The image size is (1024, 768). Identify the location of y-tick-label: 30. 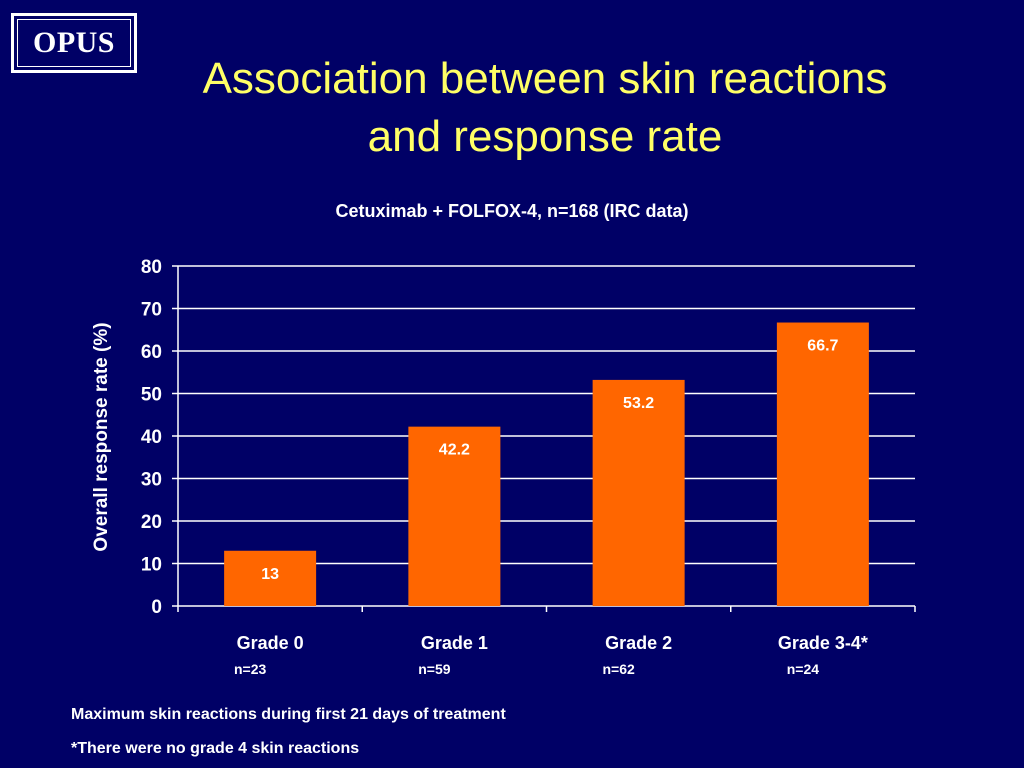
(151, 480).